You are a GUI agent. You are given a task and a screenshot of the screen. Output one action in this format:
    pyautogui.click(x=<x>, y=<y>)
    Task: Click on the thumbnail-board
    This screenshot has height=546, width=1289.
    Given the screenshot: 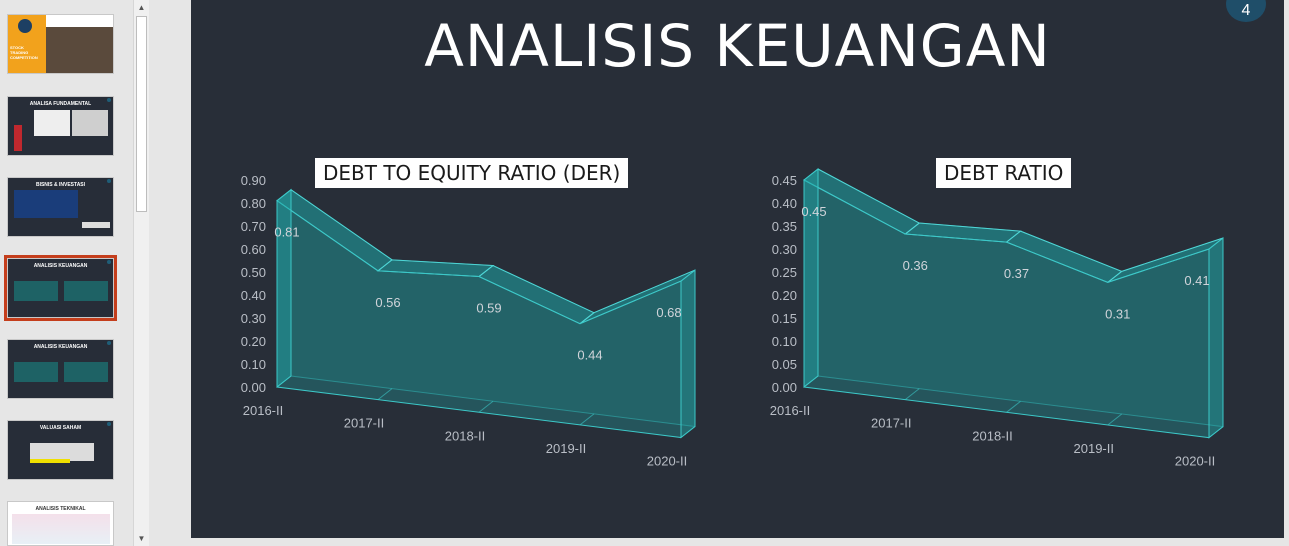 What is the action you would take?
    pyautogui.click(x=52, y=123)
    